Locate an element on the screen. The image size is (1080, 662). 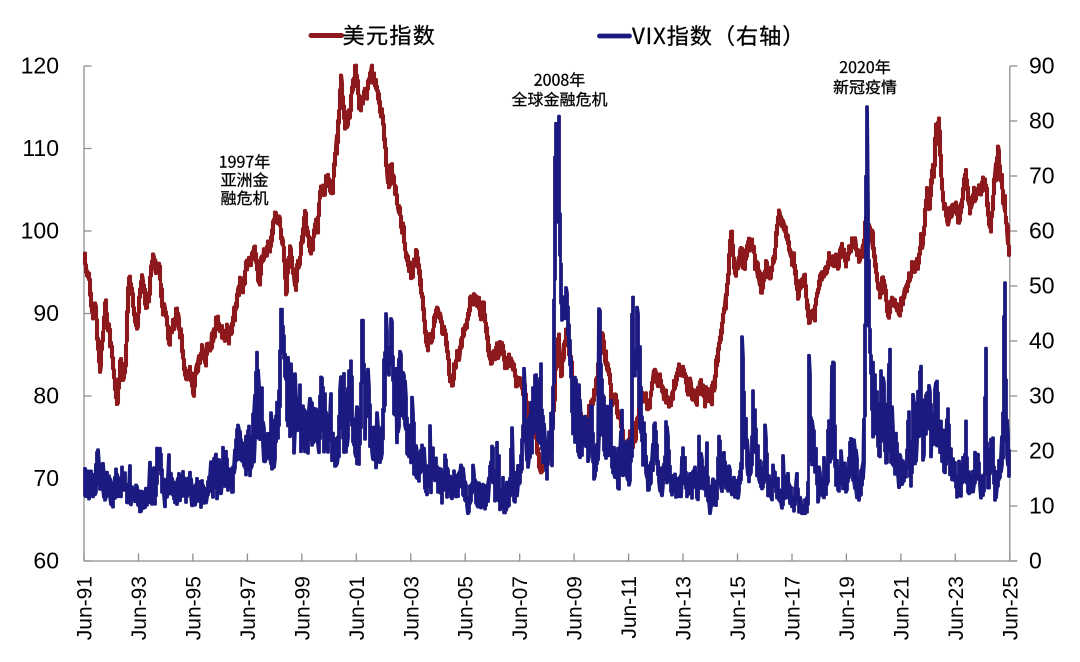
svg-text: 30 is located at coordinates (1042, 396).